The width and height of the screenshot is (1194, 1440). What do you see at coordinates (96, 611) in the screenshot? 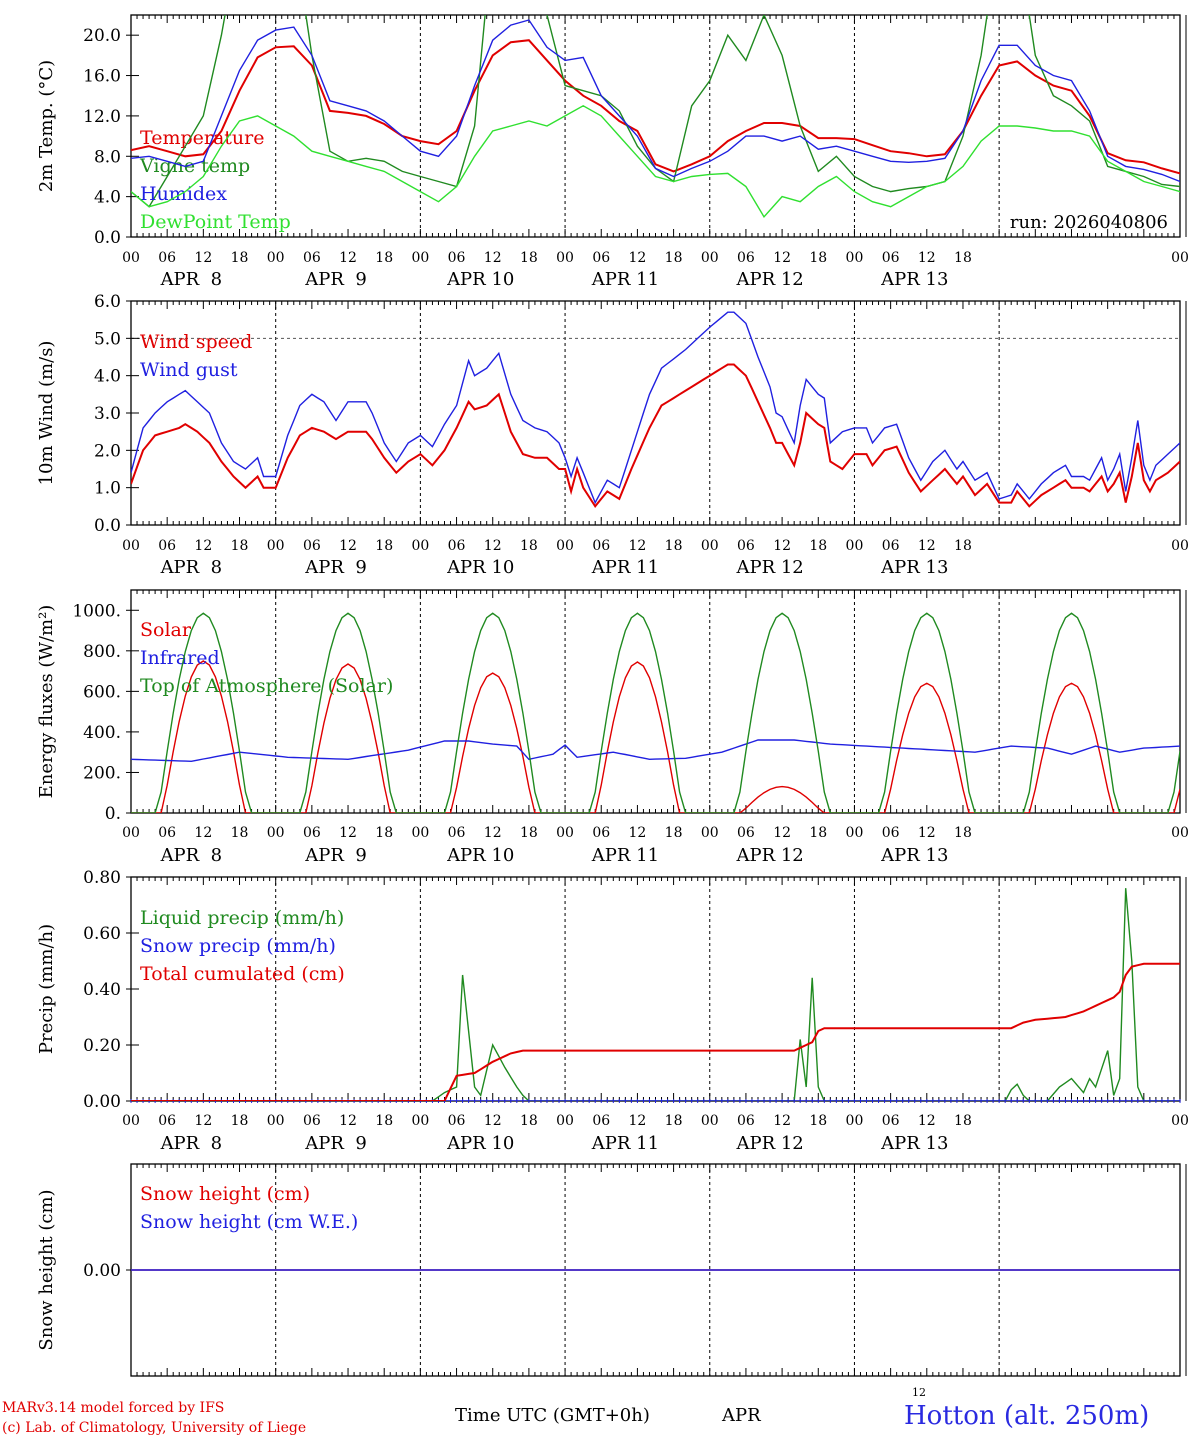
I see `y-tick-label: 1000.` at bounding box center [96, 611].